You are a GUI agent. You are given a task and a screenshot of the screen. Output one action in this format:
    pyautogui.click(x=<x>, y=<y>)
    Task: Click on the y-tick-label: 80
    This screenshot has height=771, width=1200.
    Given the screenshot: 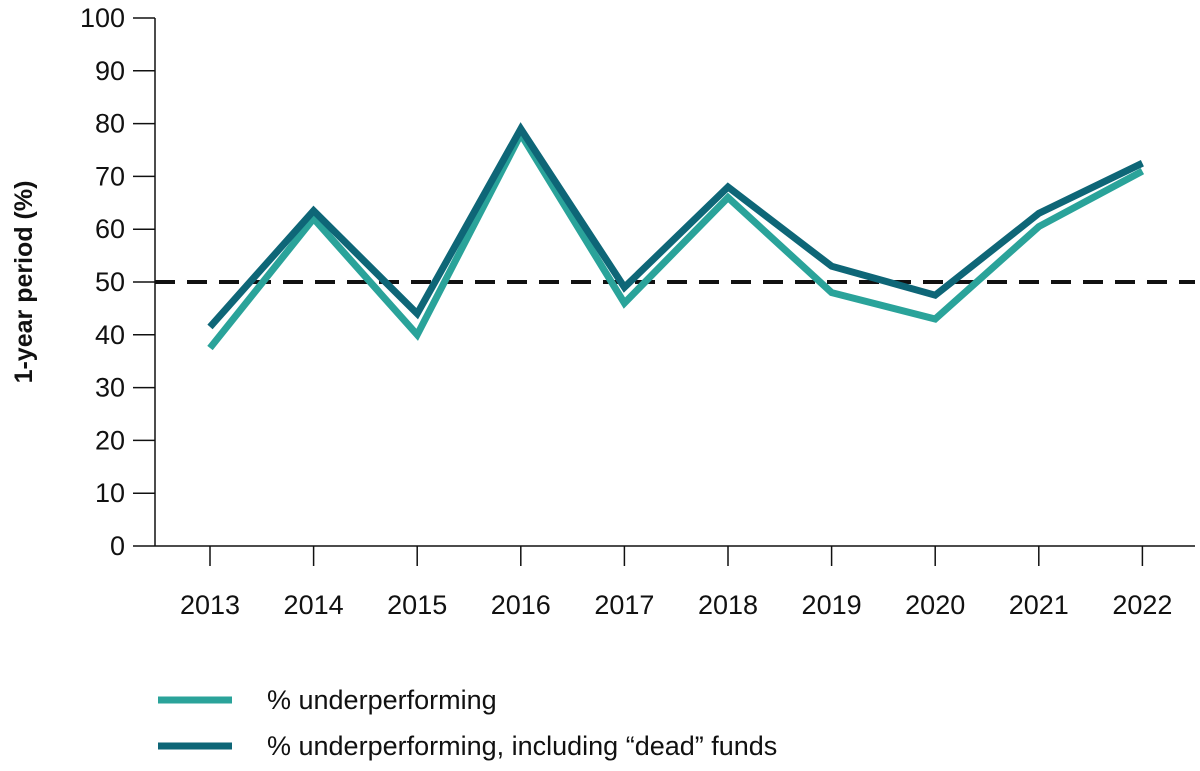 What is the action you would take?
    pyautogui.click(x=110, y=124)
    